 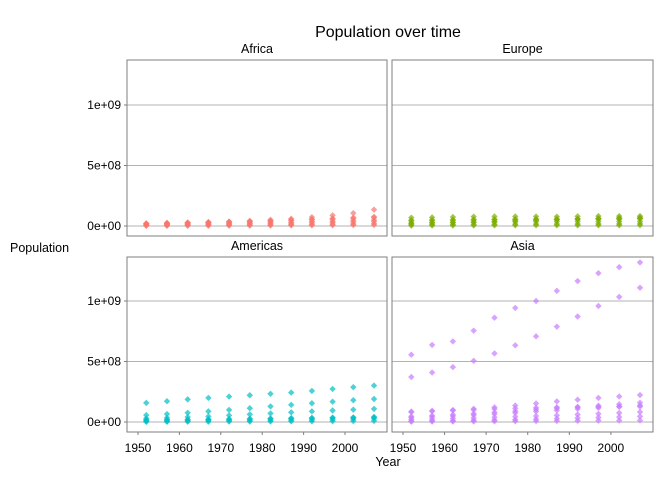 What do you see at coordinates (522, 148) in the screenshot?
I see `panel-border-europe` at bounding box center [522, 148].